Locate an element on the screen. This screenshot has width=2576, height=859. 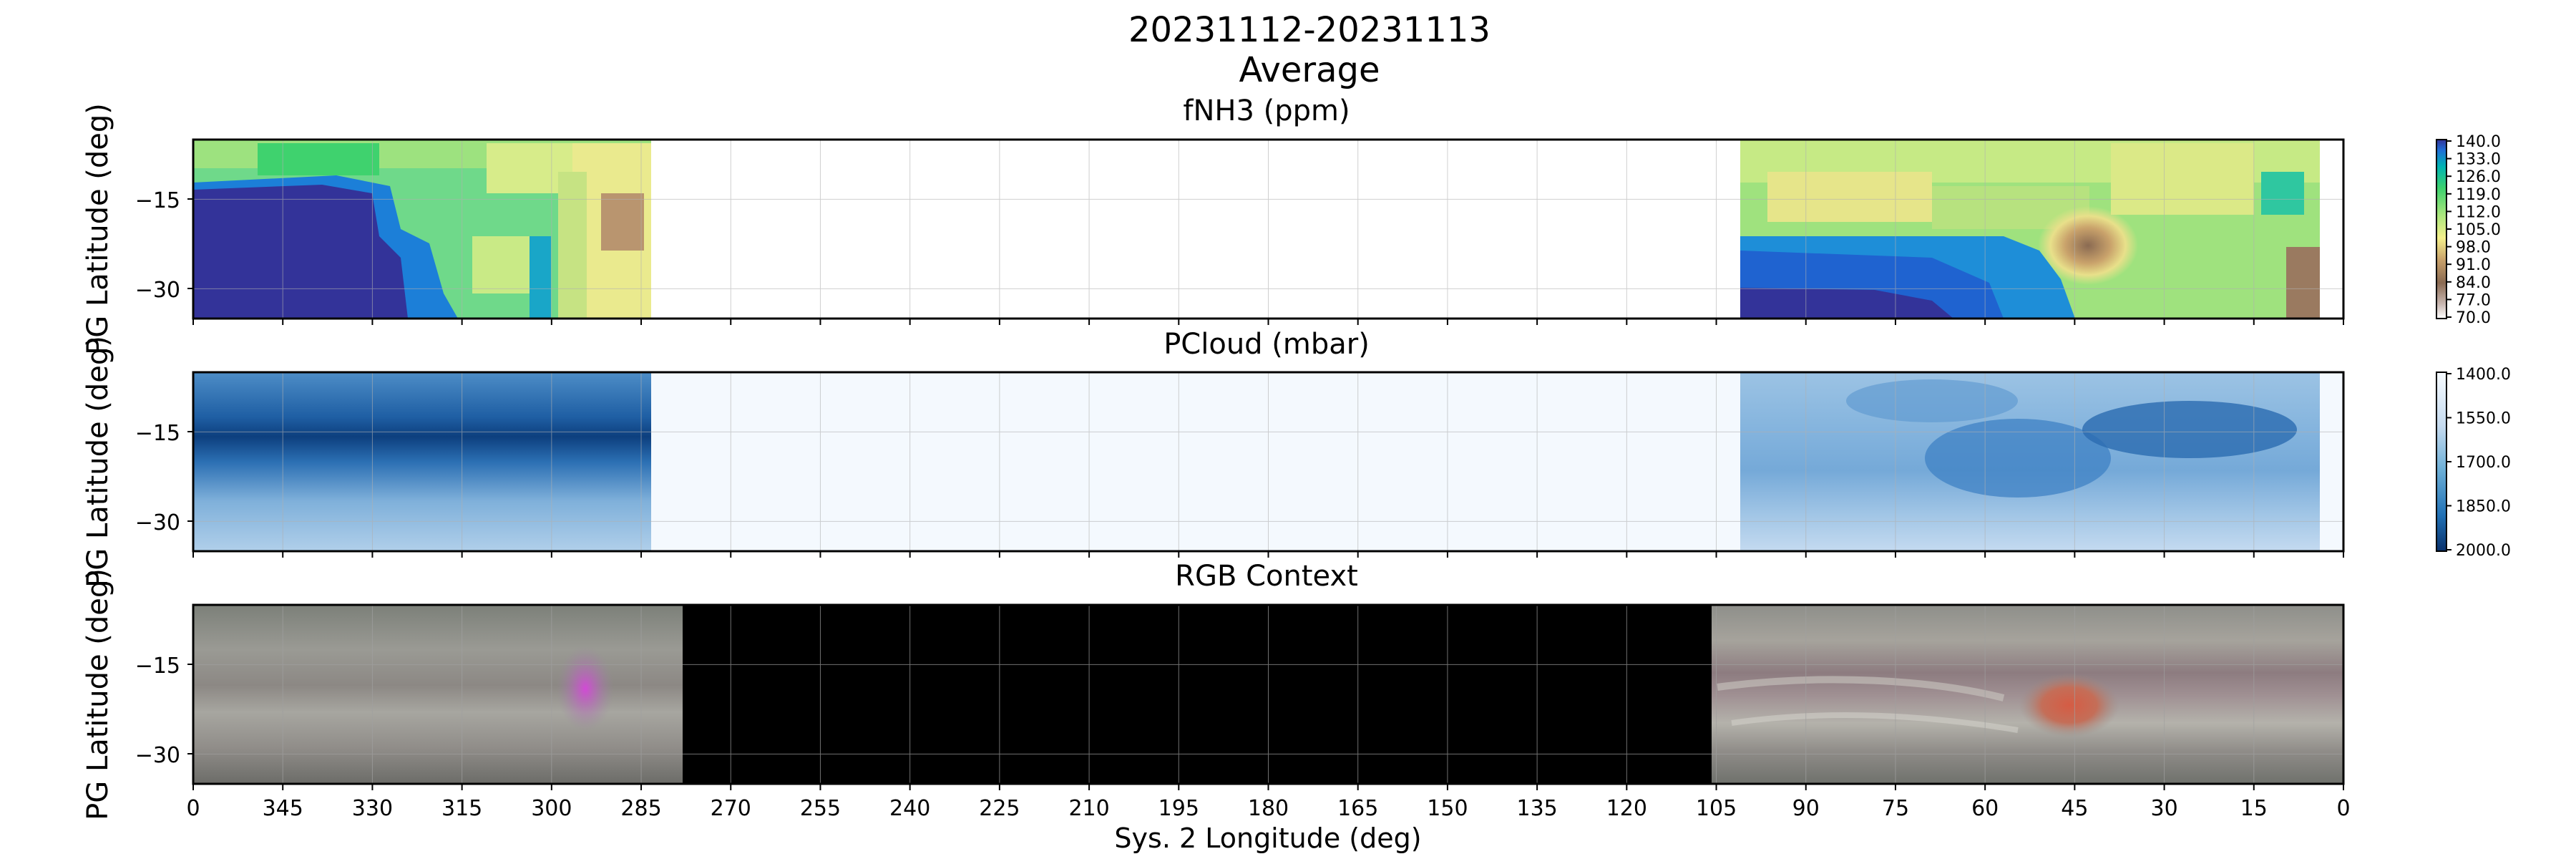
x-tick-label: 135 is located at coordinates (1536, 808).